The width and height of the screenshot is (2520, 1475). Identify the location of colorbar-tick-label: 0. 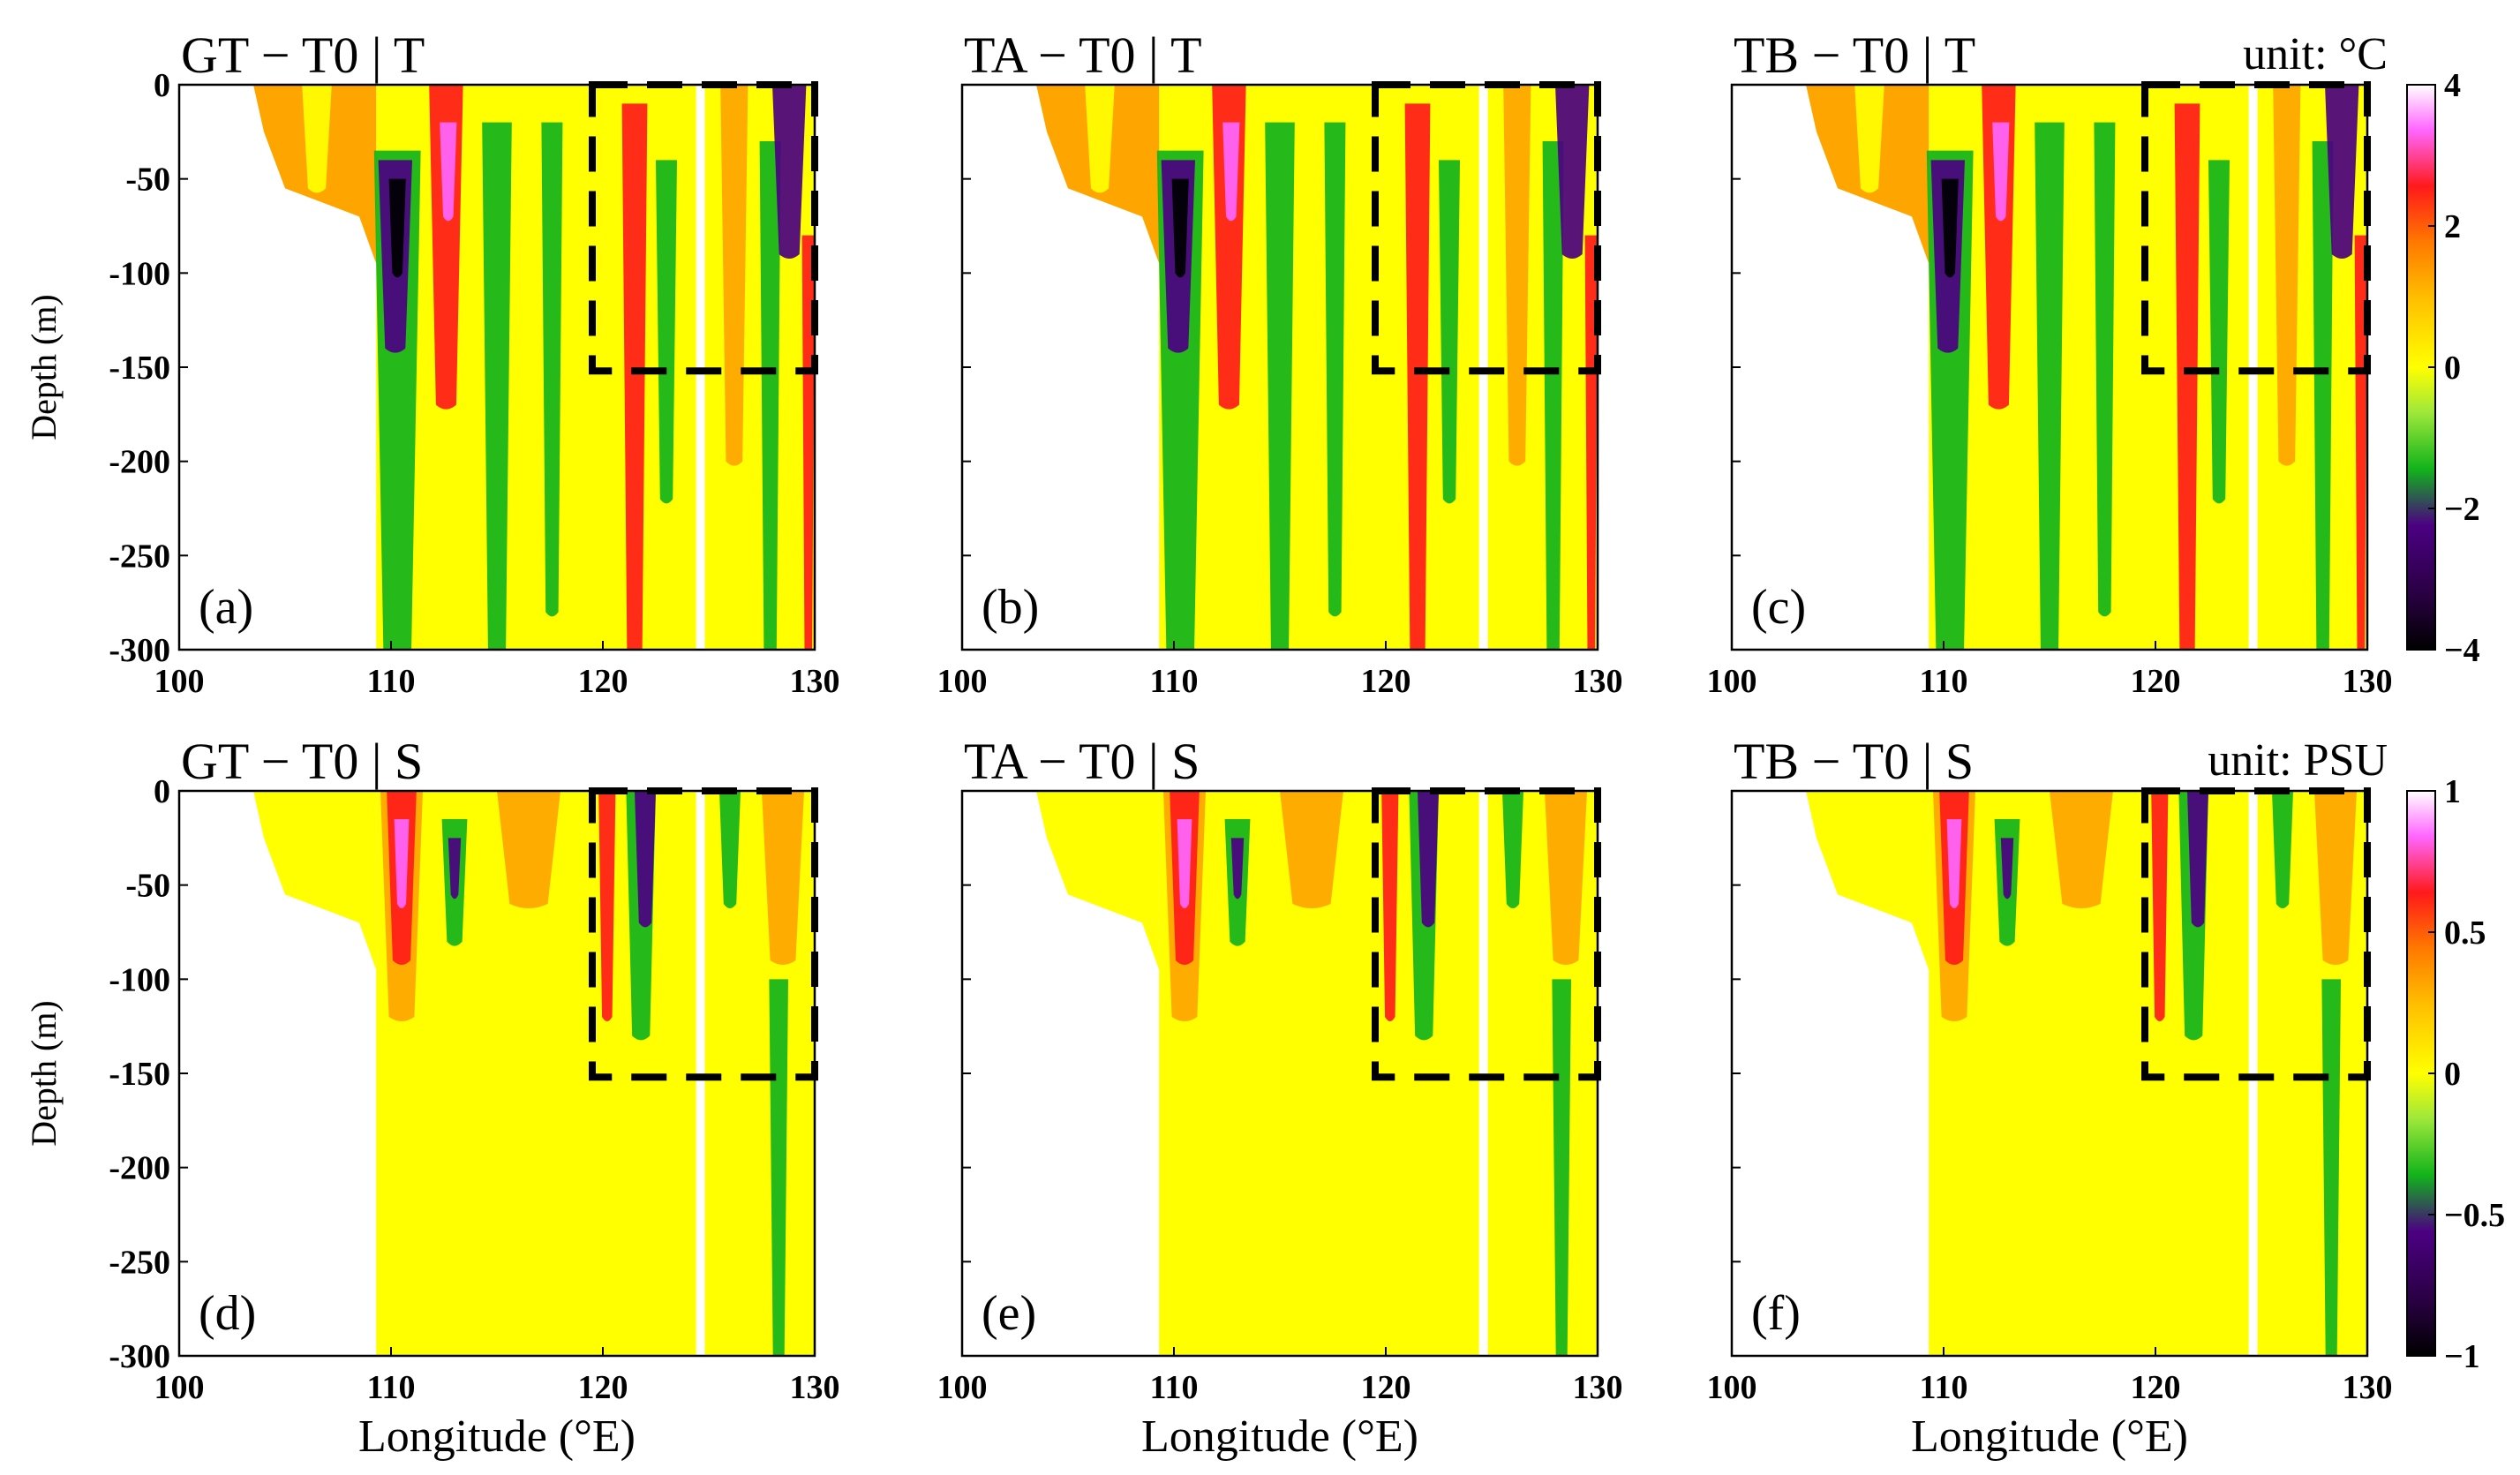
(2452, 1074).